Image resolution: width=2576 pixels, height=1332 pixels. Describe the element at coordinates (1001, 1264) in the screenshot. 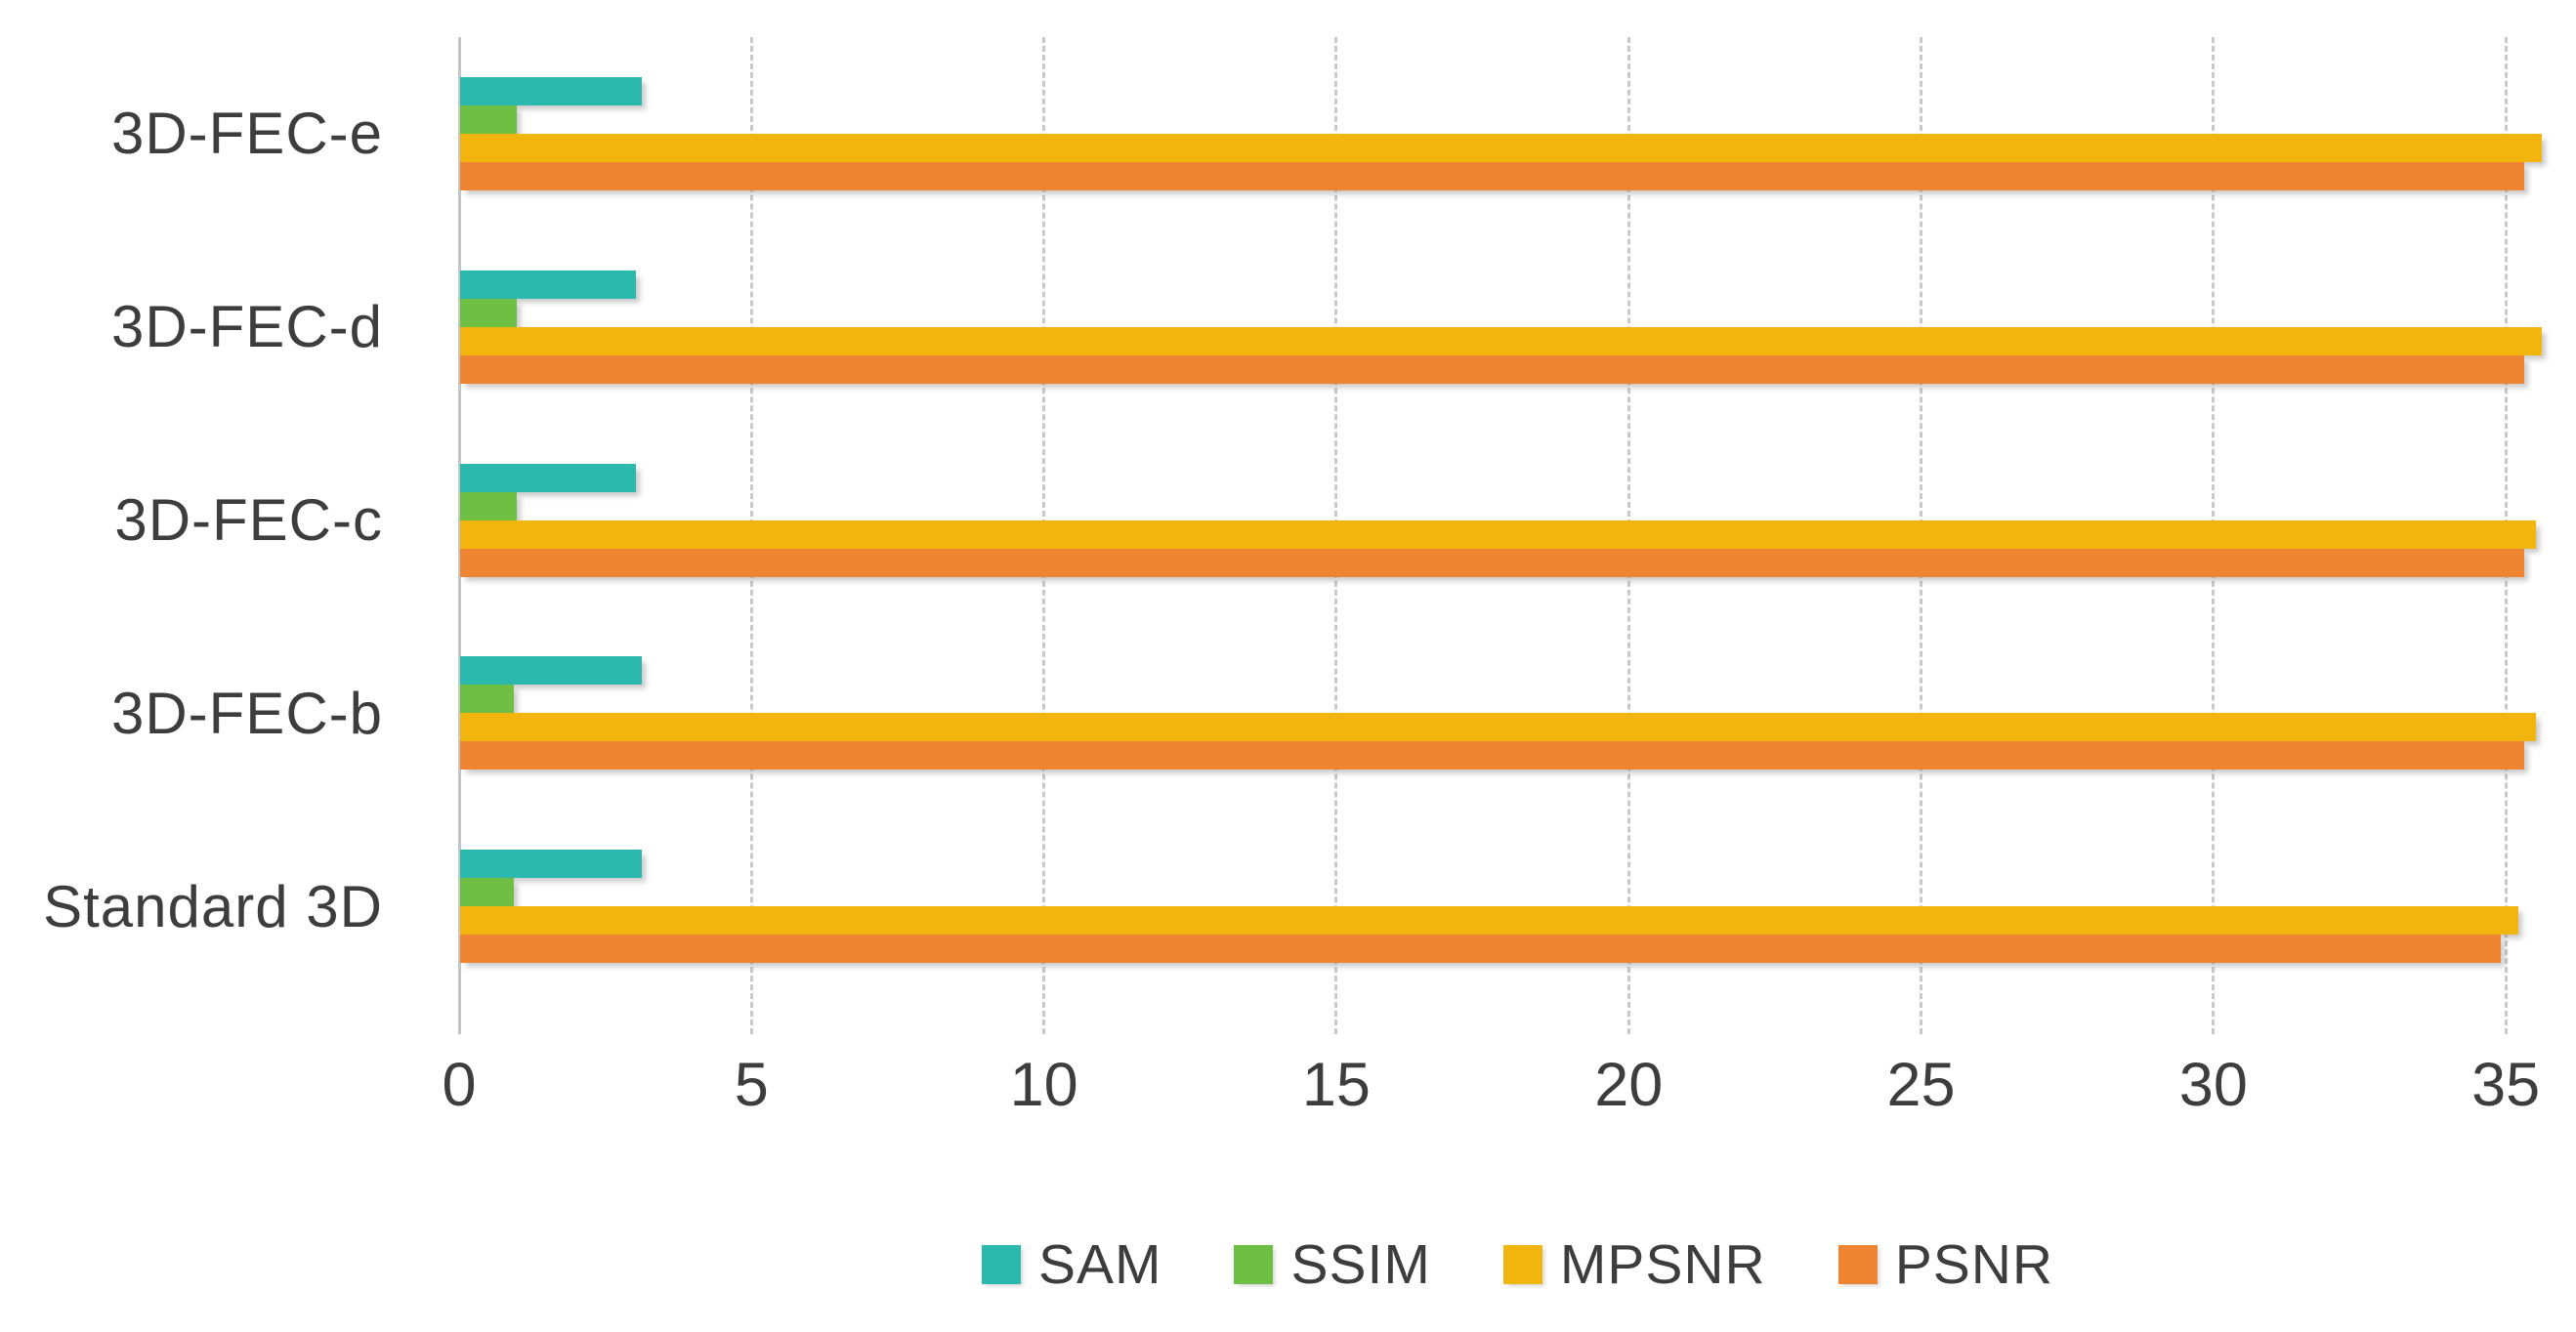

I see `legend-swatch-sam-icon` at that location.